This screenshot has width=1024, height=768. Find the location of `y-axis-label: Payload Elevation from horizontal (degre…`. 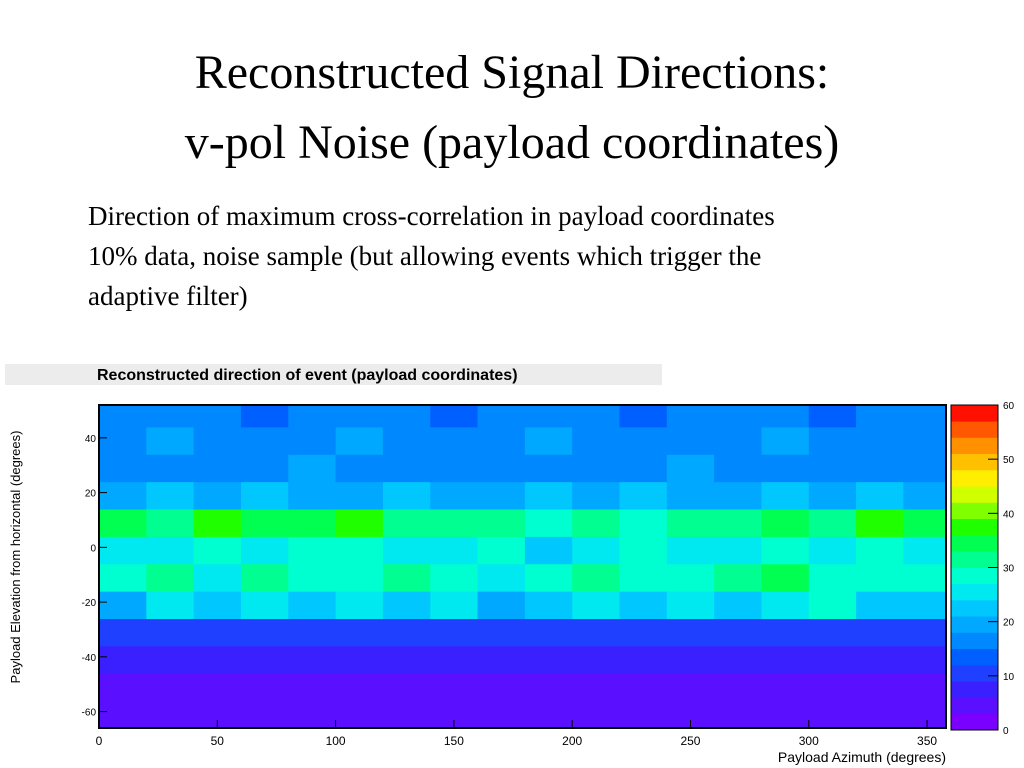

y-axis-label: Payload Elevation from horizontal (degre… is located at coordinates (15, 557).